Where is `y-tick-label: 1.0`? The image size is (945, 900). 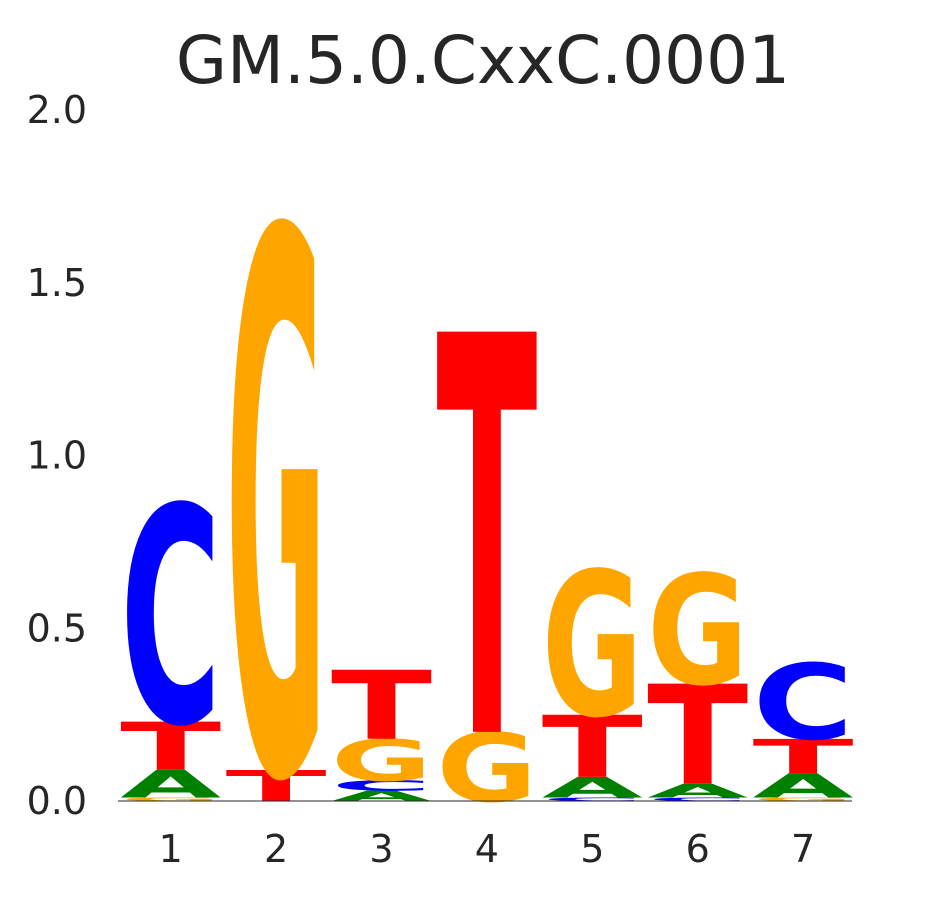 y-tick-label: 1.0 is located at coordinates (57, 456).